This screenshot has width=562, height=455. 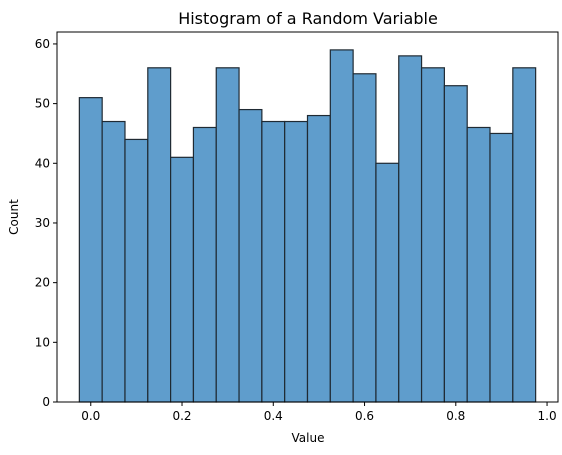 I want to click on y-tick-label: 10, so click(x=42, y=342).